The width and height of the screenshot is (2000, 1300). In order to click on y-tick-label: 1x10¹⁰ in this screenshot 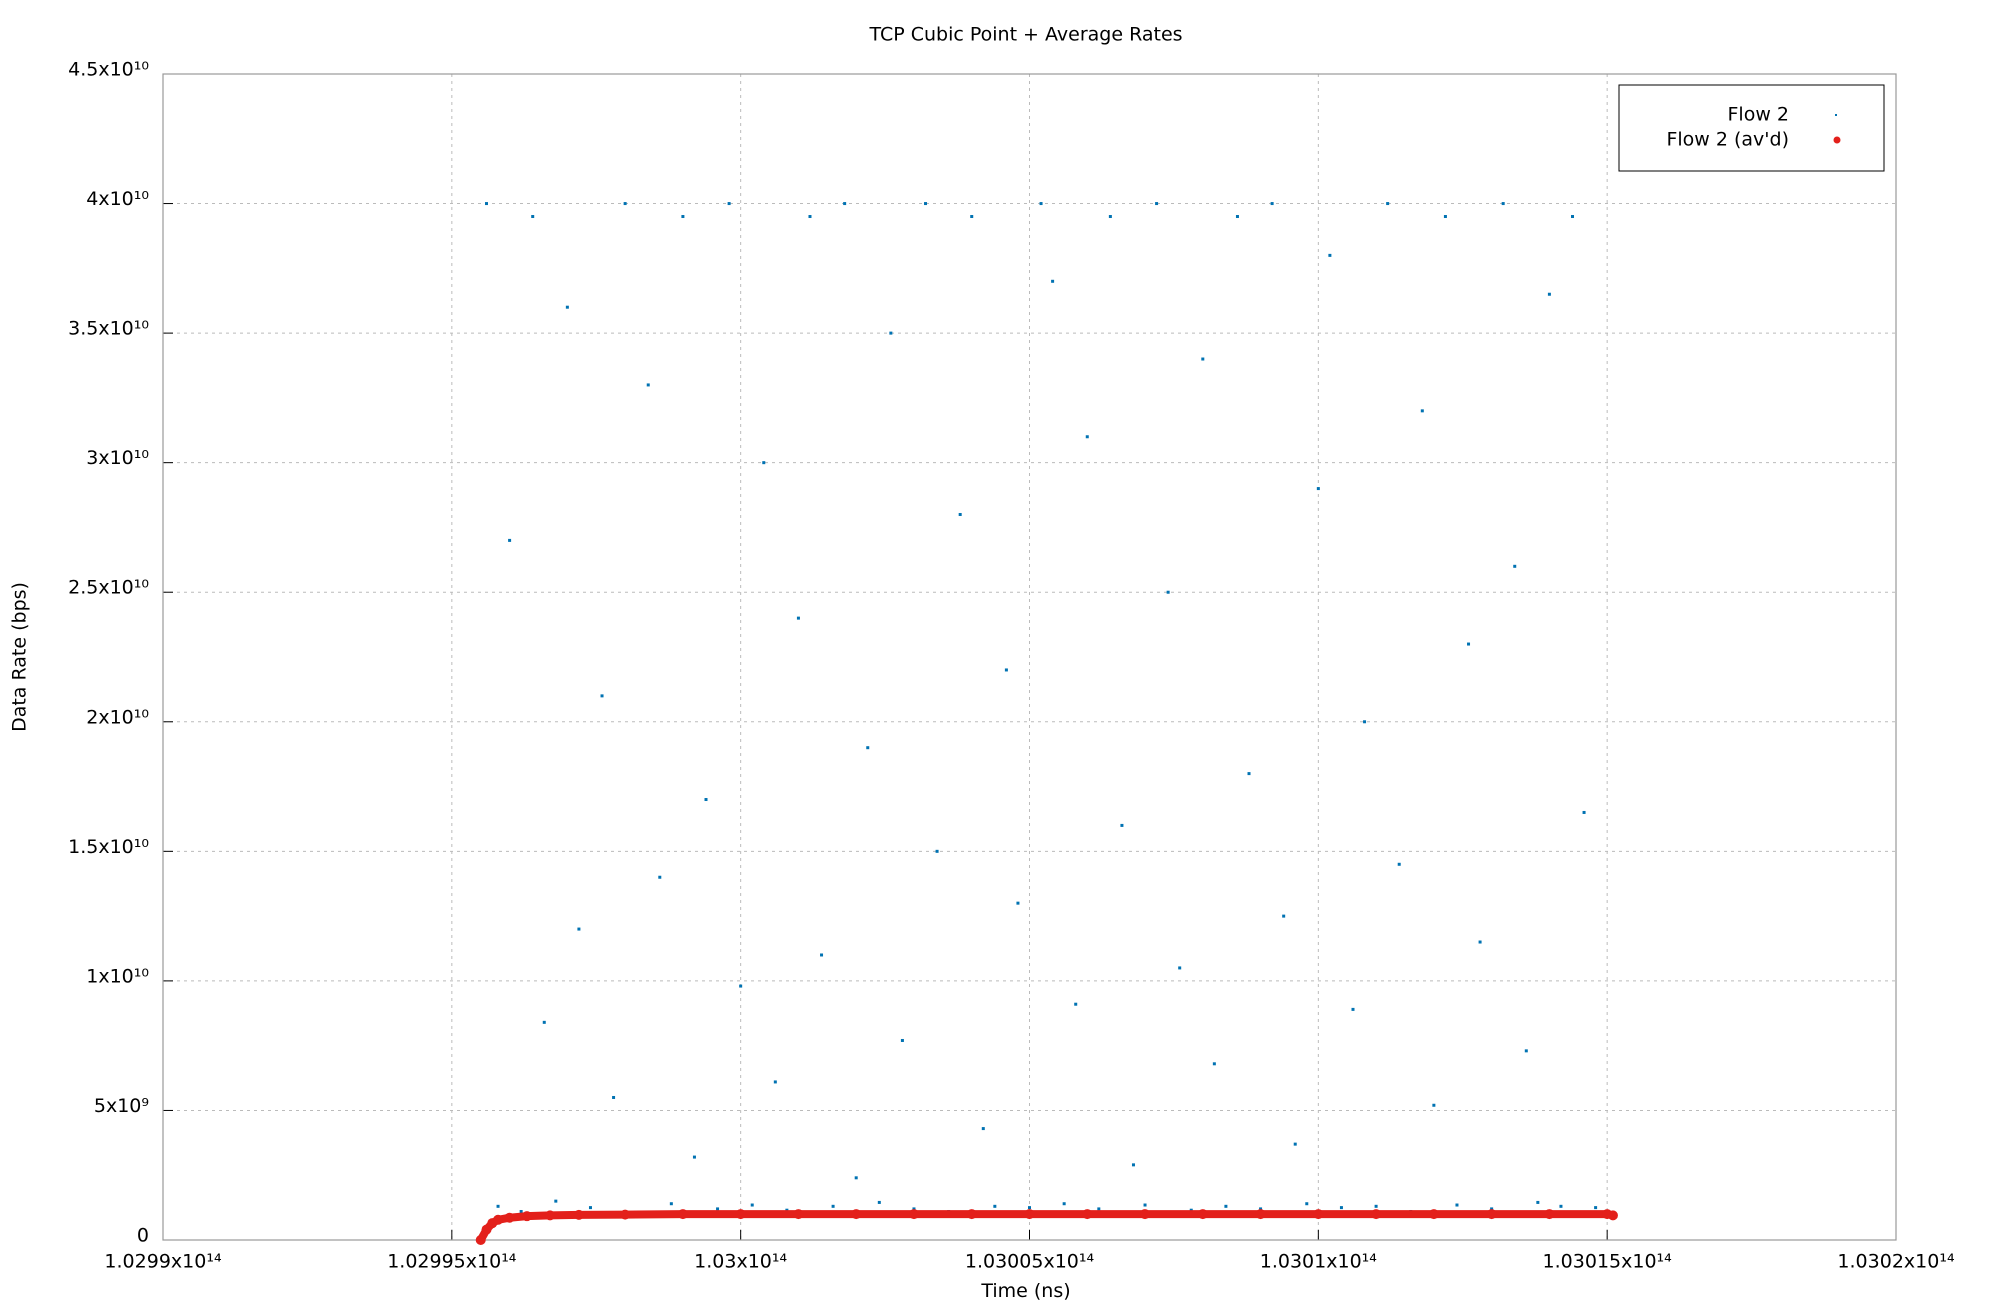, I will do `click(117, 976)`.